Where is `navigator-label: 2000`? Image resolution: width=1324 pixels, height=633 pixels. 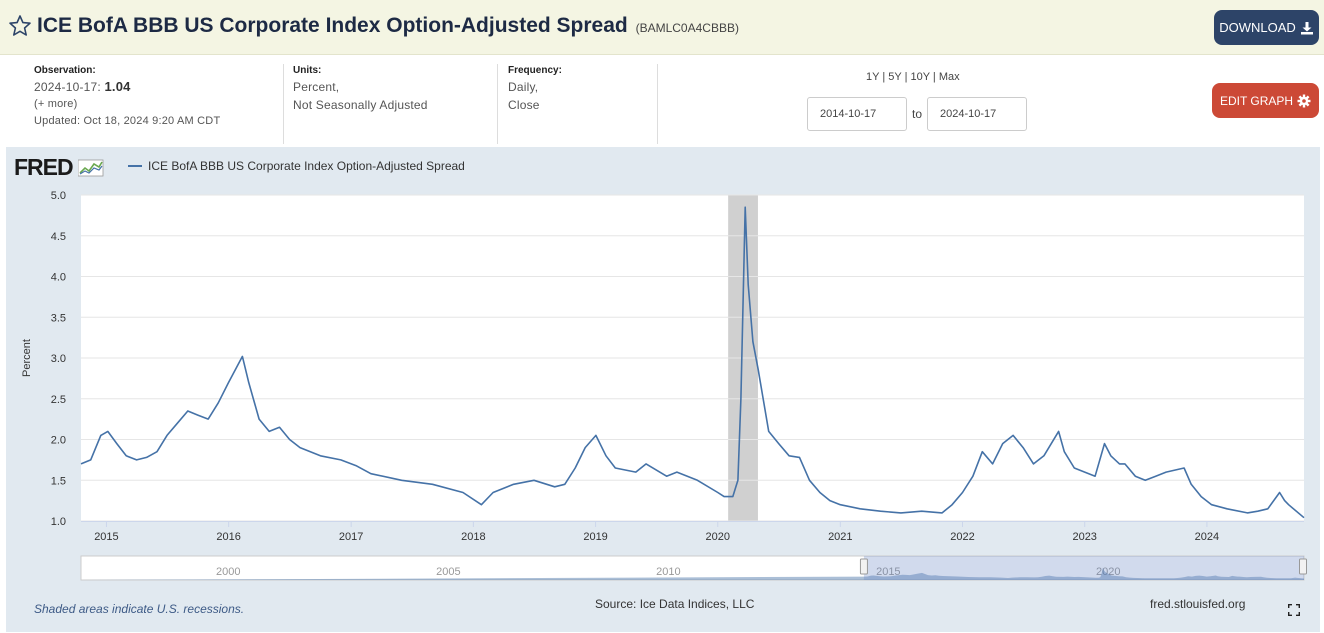
navigator-label: 2000 is located at coordinates (228, 572).